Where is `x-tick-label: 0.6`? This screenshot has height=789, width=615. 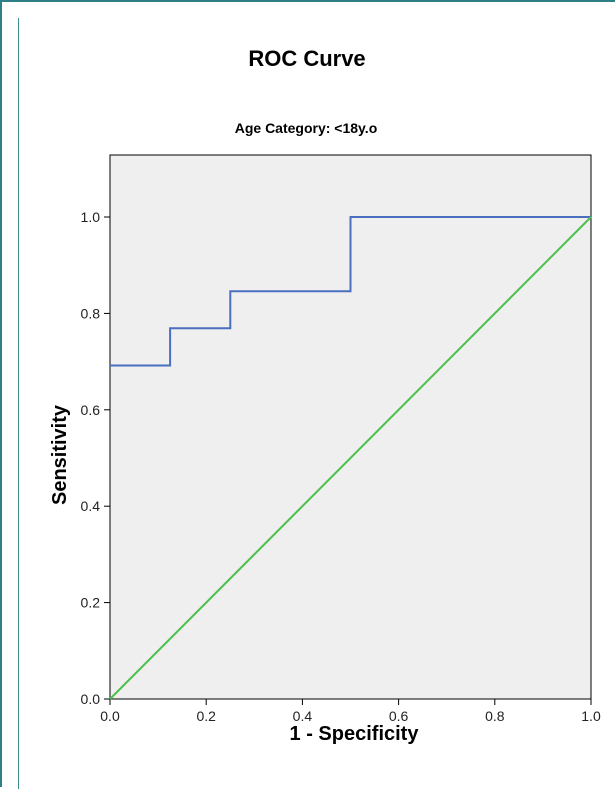 x-tick-label: 0.6 is located at coordinates (399, 716).